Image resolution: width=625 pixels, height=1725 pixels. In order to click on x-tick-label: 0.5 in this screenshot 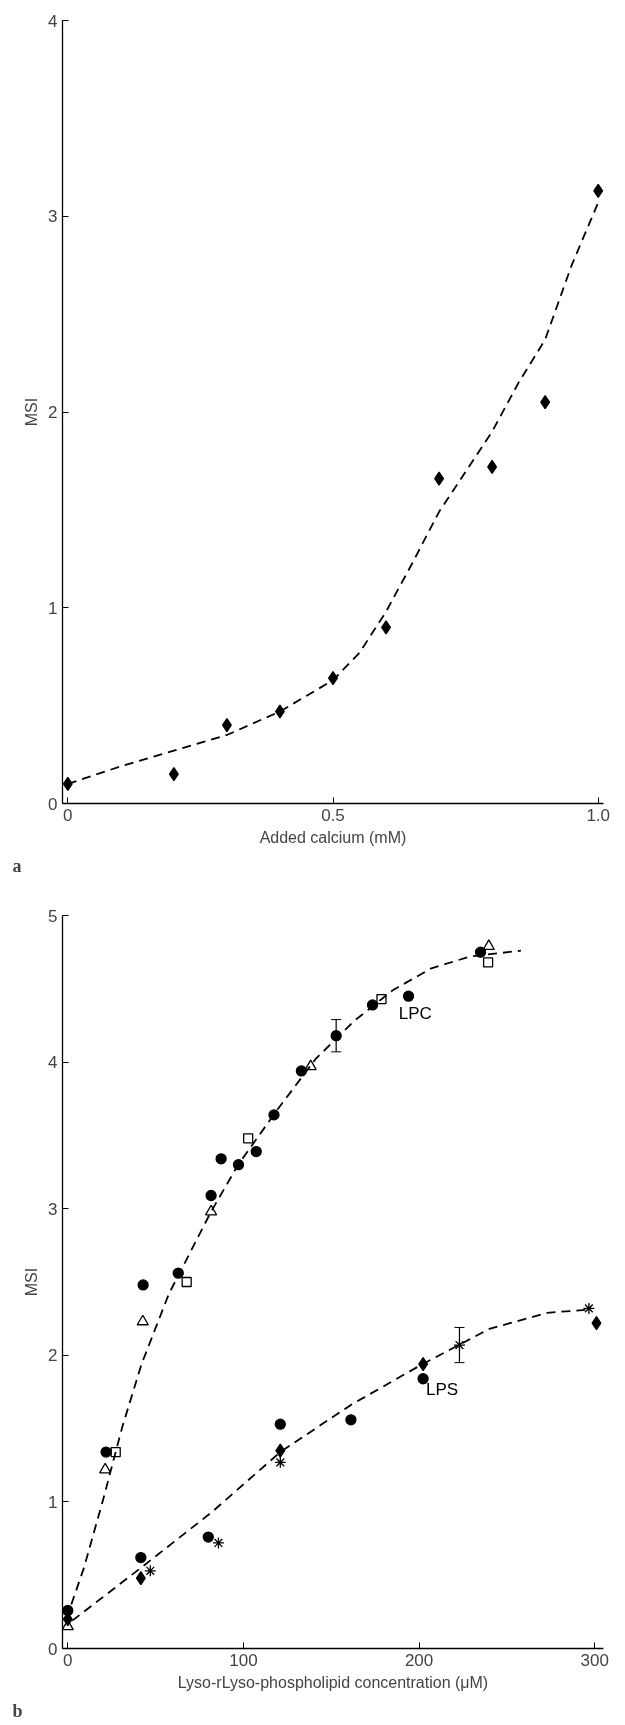, I will do `click(333, 815)`.